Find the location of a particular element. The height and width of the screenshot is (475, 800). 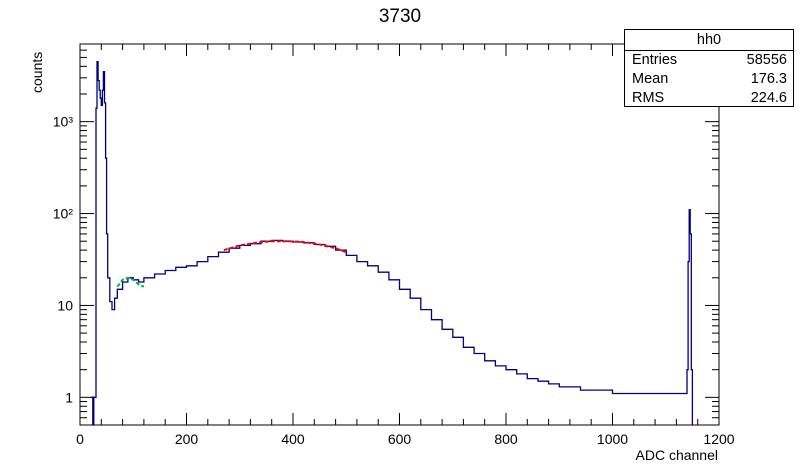

stats-label: Mean is located at coordinates (650, 79).